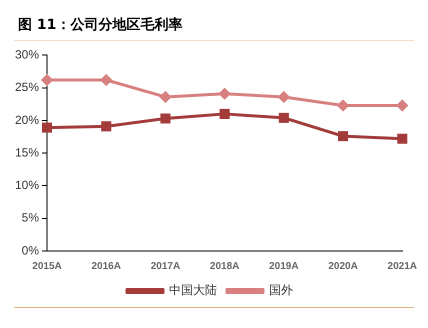 Image resolution: width=428 pixels, height=328 pixels. What do you see at coordinates (27, 55) in the screenshot?
I see `y-tick-label: 30%` at bounding box center [27, 55].